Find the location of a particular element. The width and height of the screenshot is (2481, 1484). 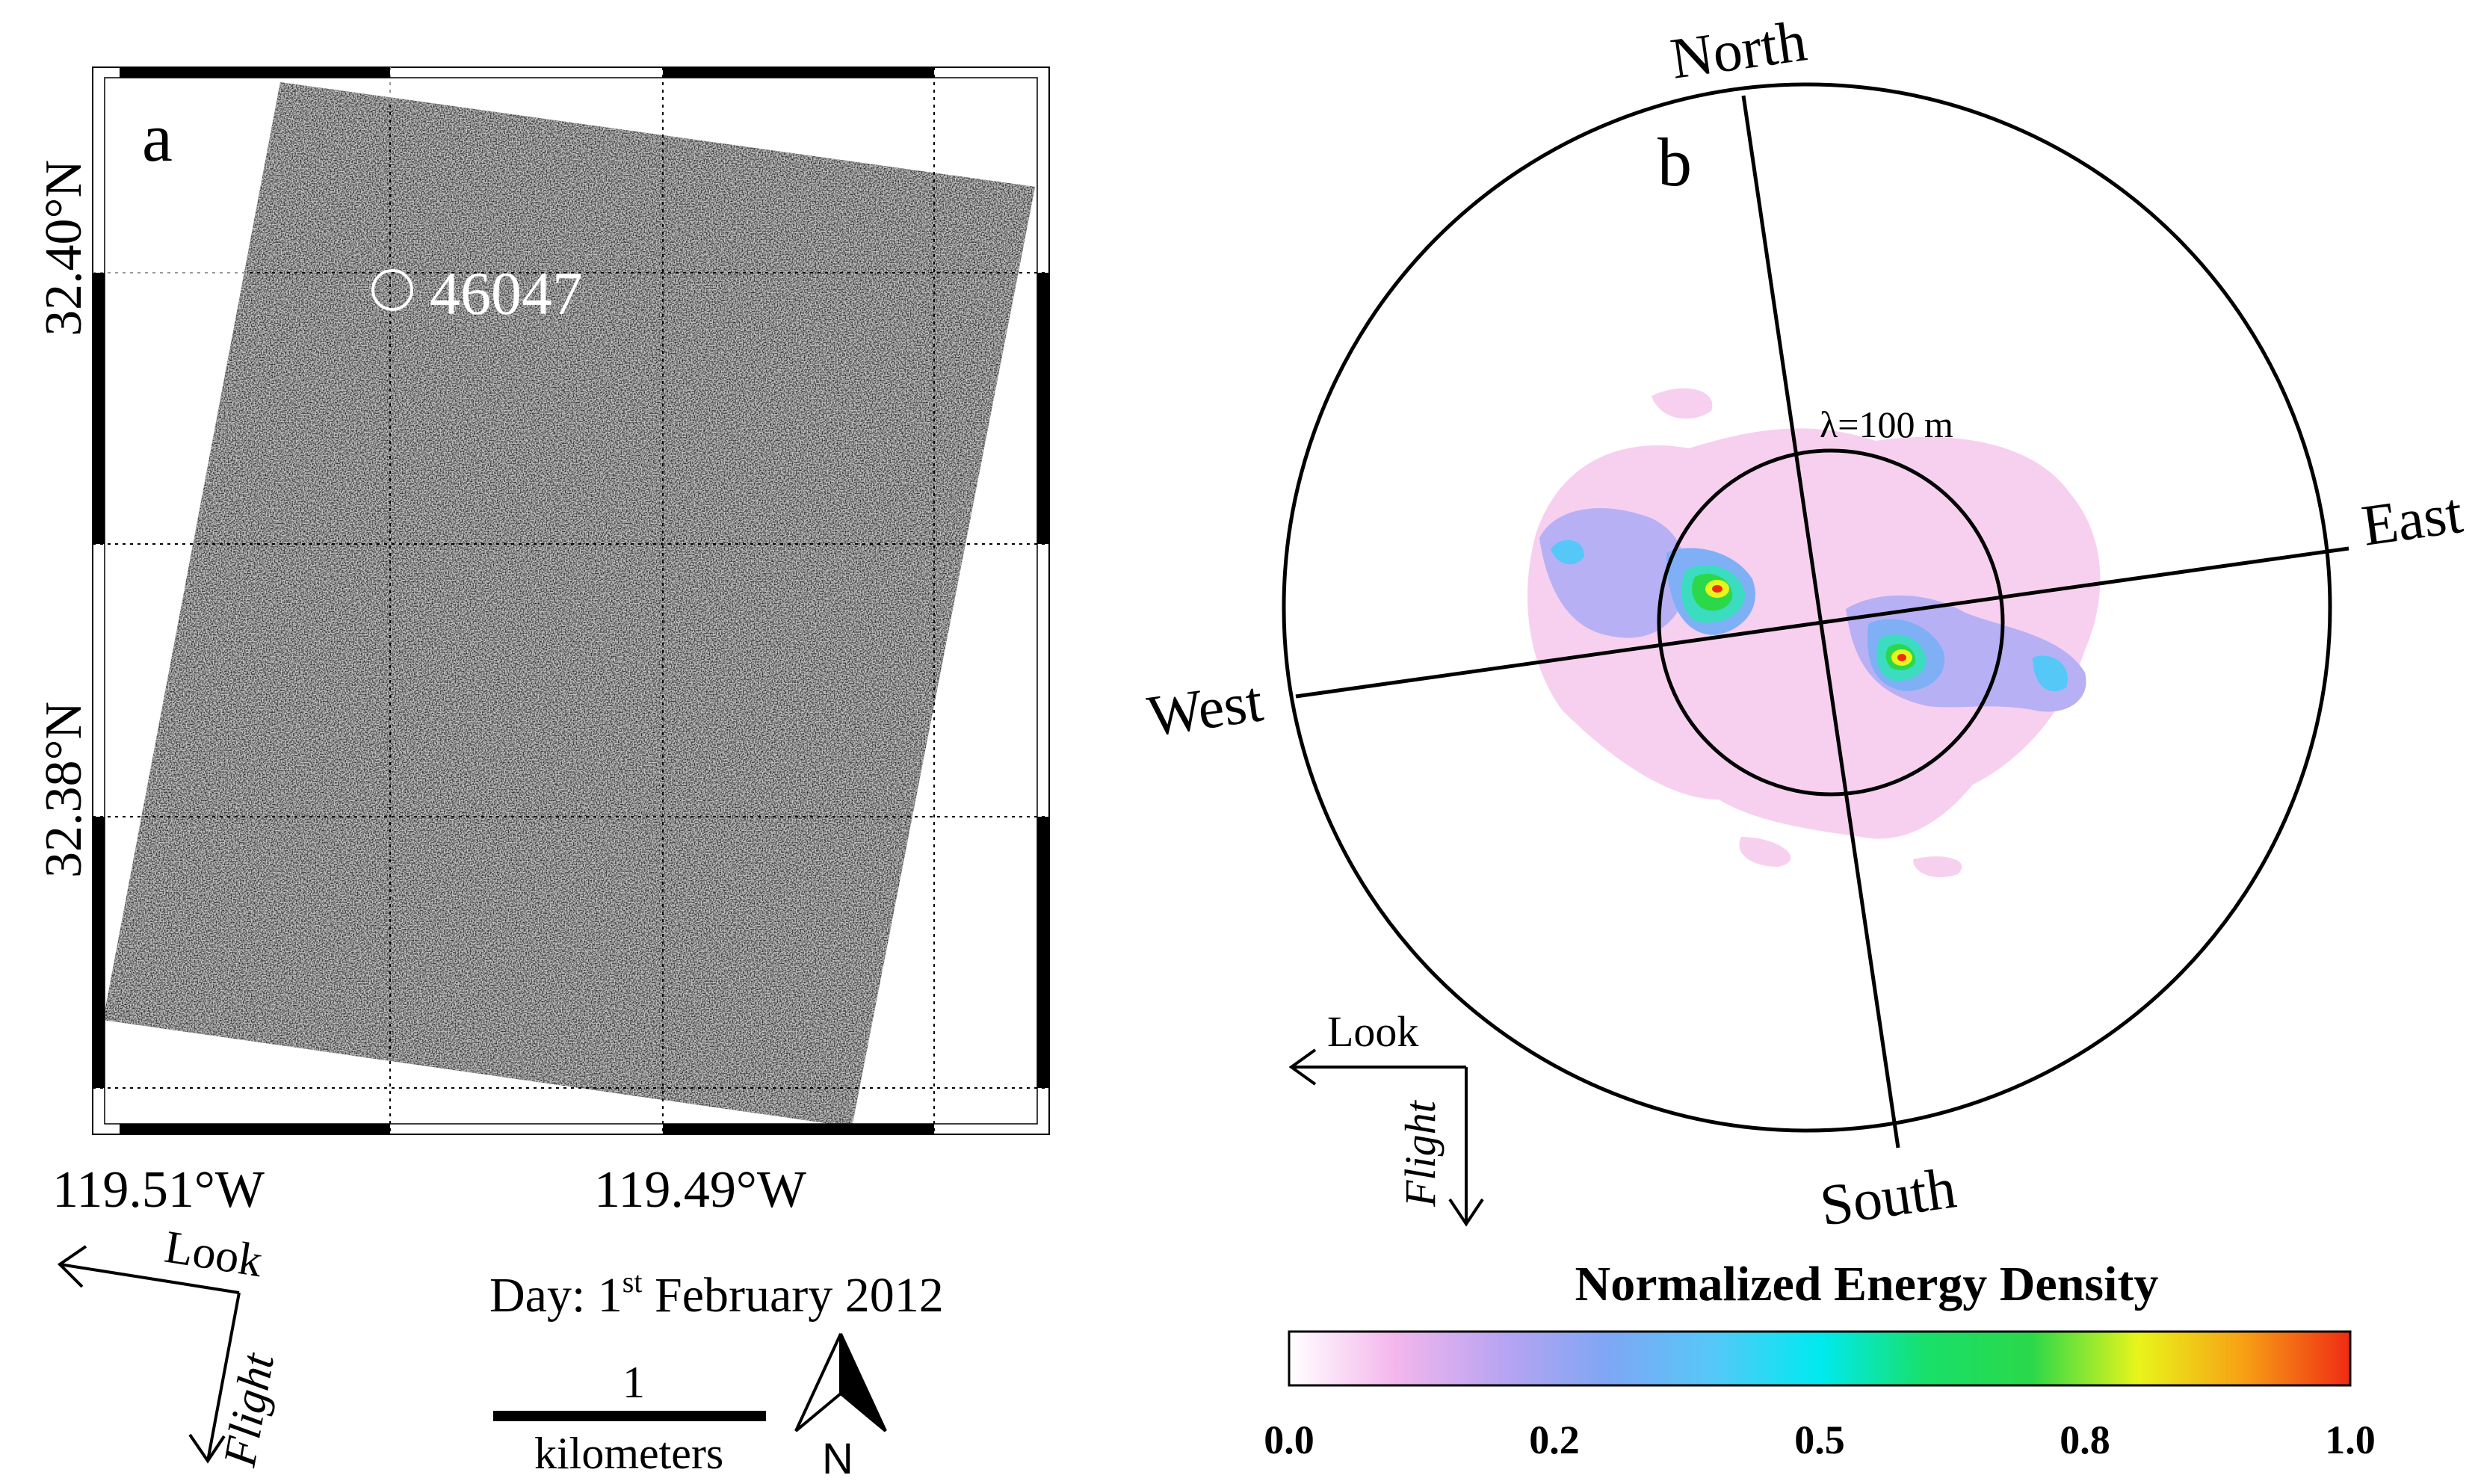

colorbar-ticks: 0.0 0.2 0.5 0.8 1.0 is located at coordinates (1820, 1440).